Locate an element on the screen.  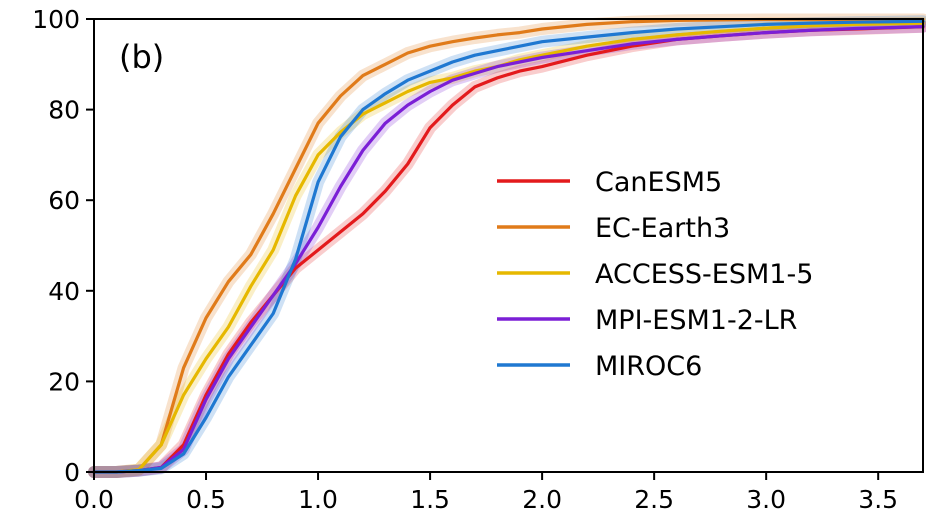
y-axis: 0 20 40 60 80 100 is located at coordinates (63, 246).